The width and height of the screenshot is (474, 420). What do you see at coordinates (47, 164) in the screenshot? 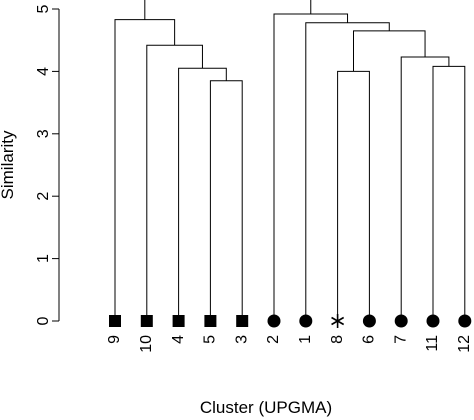
I see `y-axis: 0 1 2 3 4 5` at bounding box center [47, 164].